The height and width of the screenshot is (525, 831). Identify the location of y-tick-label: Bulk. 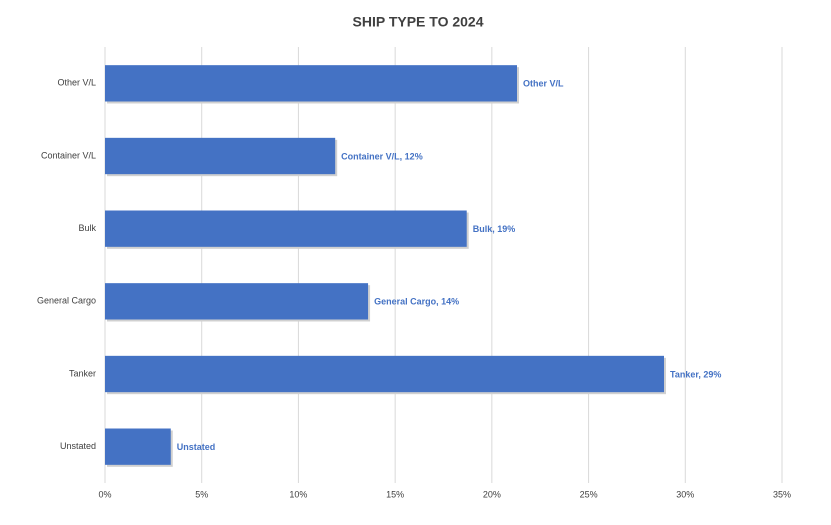
(87, 228).